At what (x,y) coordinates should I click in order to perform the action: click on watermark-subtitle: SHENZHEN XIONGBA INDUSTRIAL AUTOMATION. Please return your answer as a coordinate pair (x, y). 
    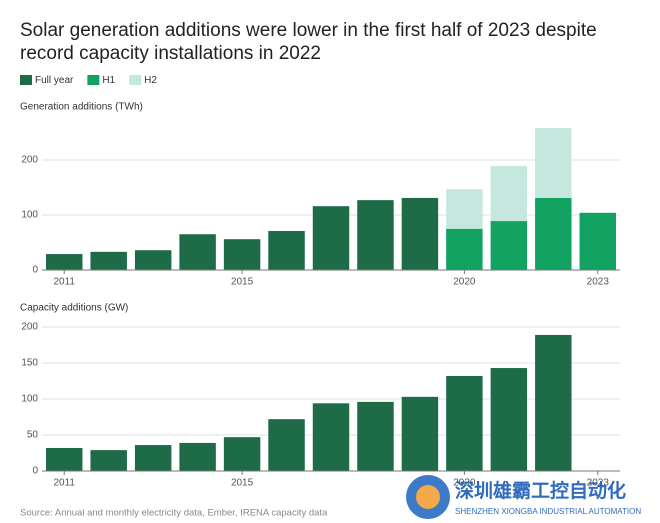
    Looking at the image, I should click on (548, 511).